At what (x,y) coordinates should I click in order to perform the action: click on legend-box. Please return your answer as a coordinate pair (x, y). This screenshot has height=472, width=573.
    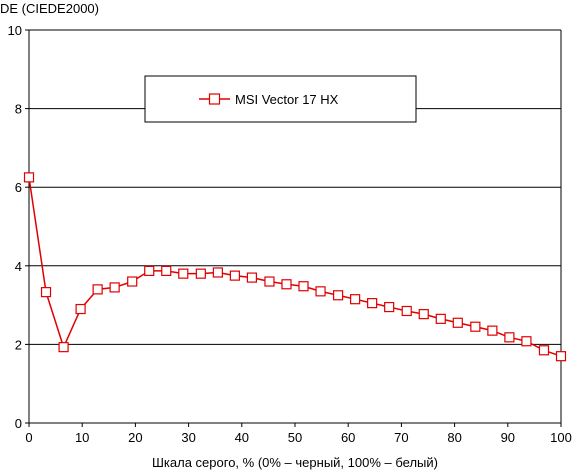
    Looking at the image, I should click on (280, 99).